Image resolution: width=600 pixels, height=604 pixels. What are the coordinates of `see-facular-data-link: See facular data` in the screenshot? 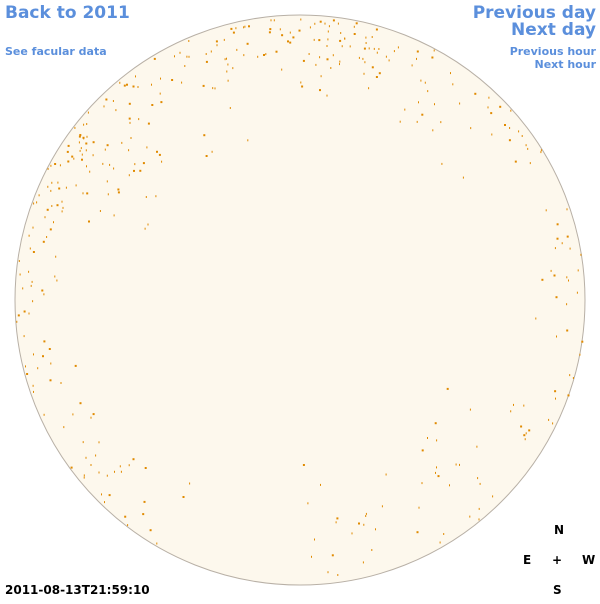 It's located at (56, 51).